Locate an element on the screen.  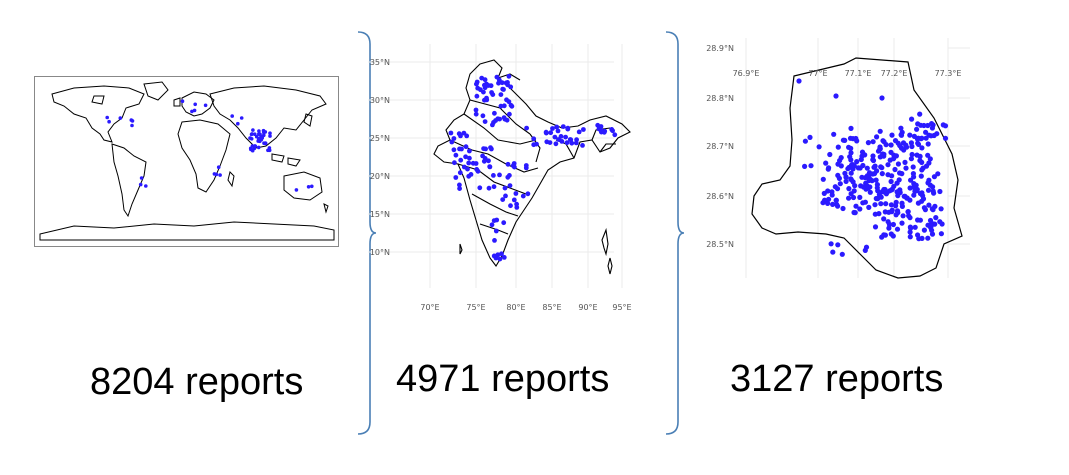
asia-outline is located at coordinates (268, 117).